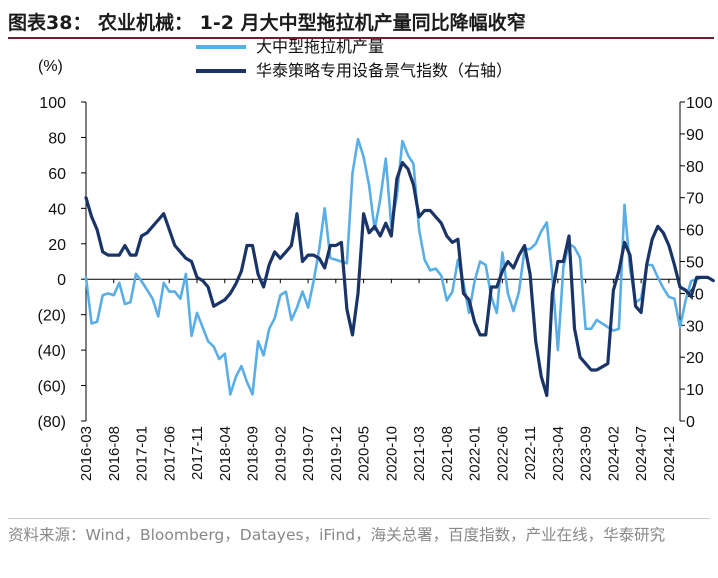 This screenshot has width=718, height=578. What do you see at coordinates (641, 453) in the screenshot?
I see `x-tick-label: 2024-07` at bounding box center [641, 453].